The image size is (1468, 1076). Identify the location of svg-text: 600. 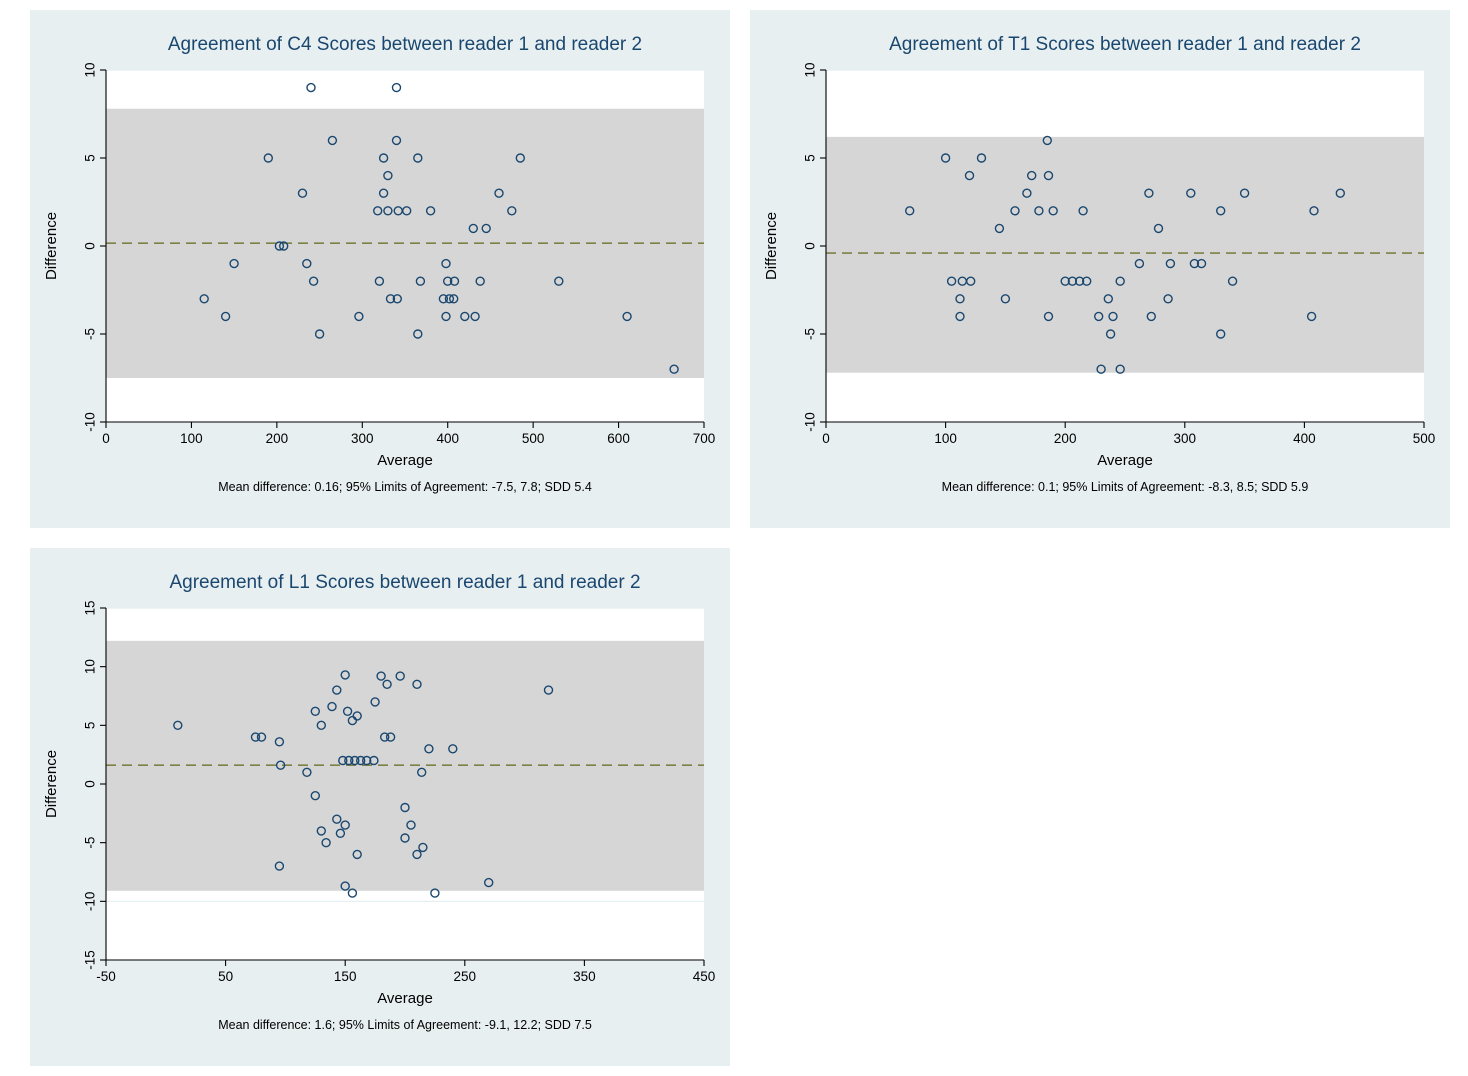
(618, 438).